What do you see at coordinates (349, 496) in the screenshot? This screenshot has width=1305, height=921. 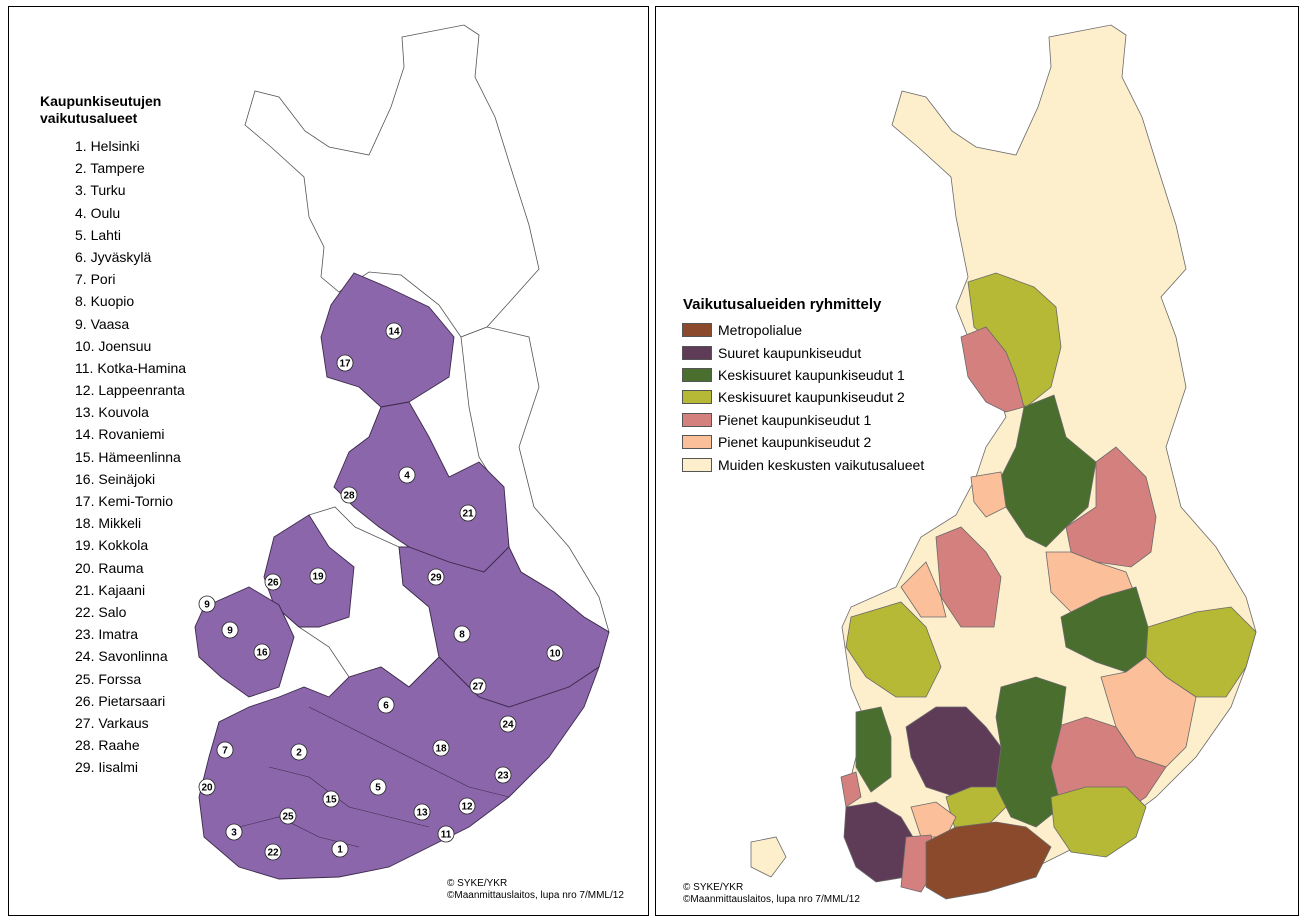 I see `svg-text: 28` at bounding box center [349, 496].